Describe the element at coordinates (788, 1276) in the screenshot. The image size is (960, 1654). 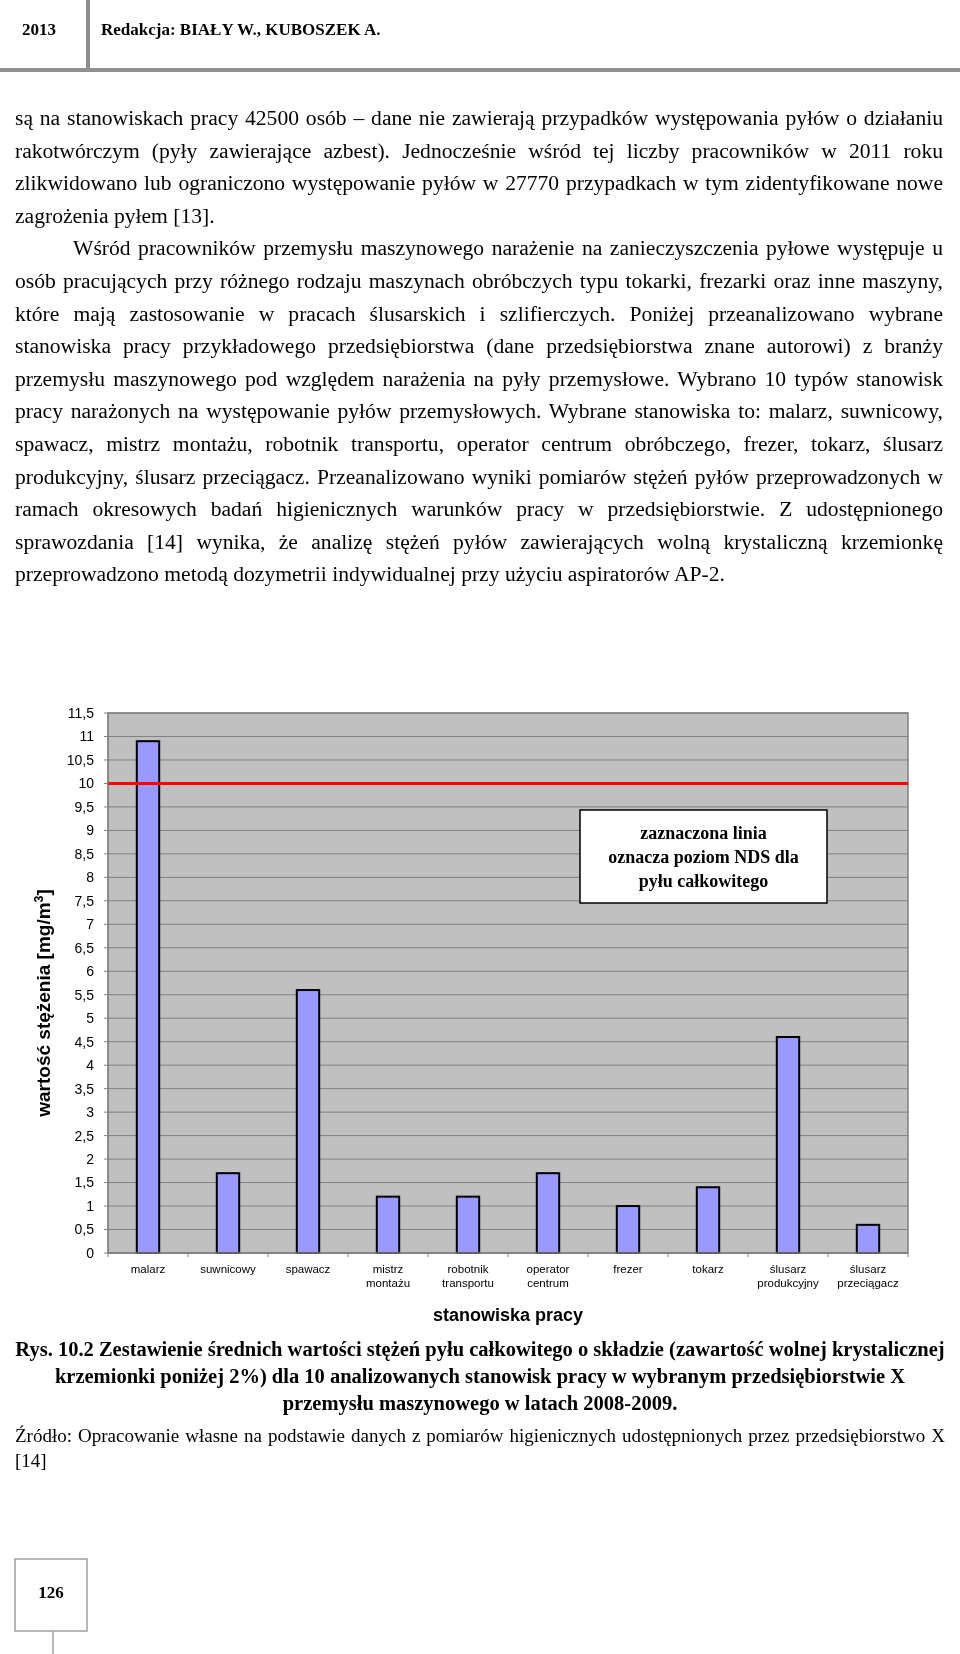
I see `x-tick-label: ślusarz produkcyjny` at that location.